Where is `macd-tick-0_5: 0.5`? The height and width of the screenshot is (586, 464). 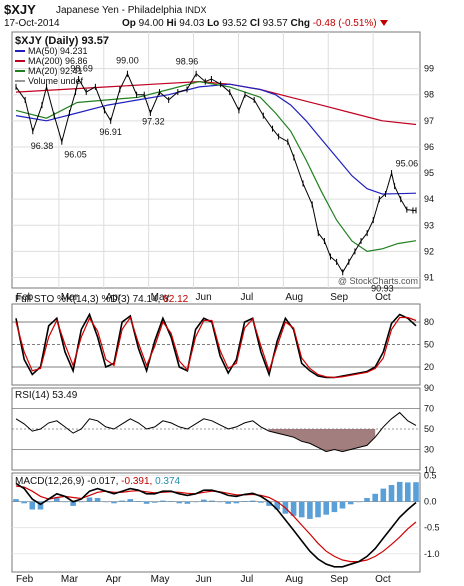
macd-tick-0_5: 0.5 is located at coordinates (430, 476).